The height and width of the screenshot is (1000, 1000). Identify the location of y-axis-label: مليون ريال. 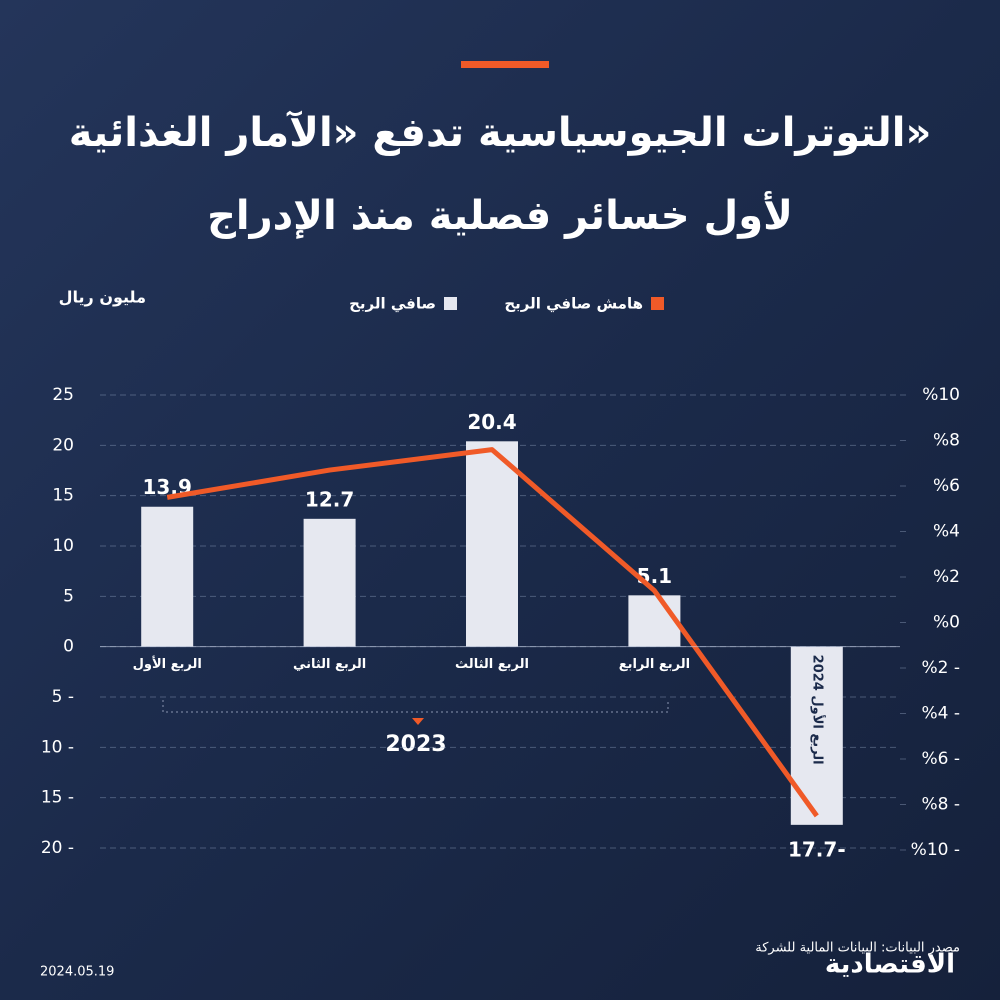
(102, 297).